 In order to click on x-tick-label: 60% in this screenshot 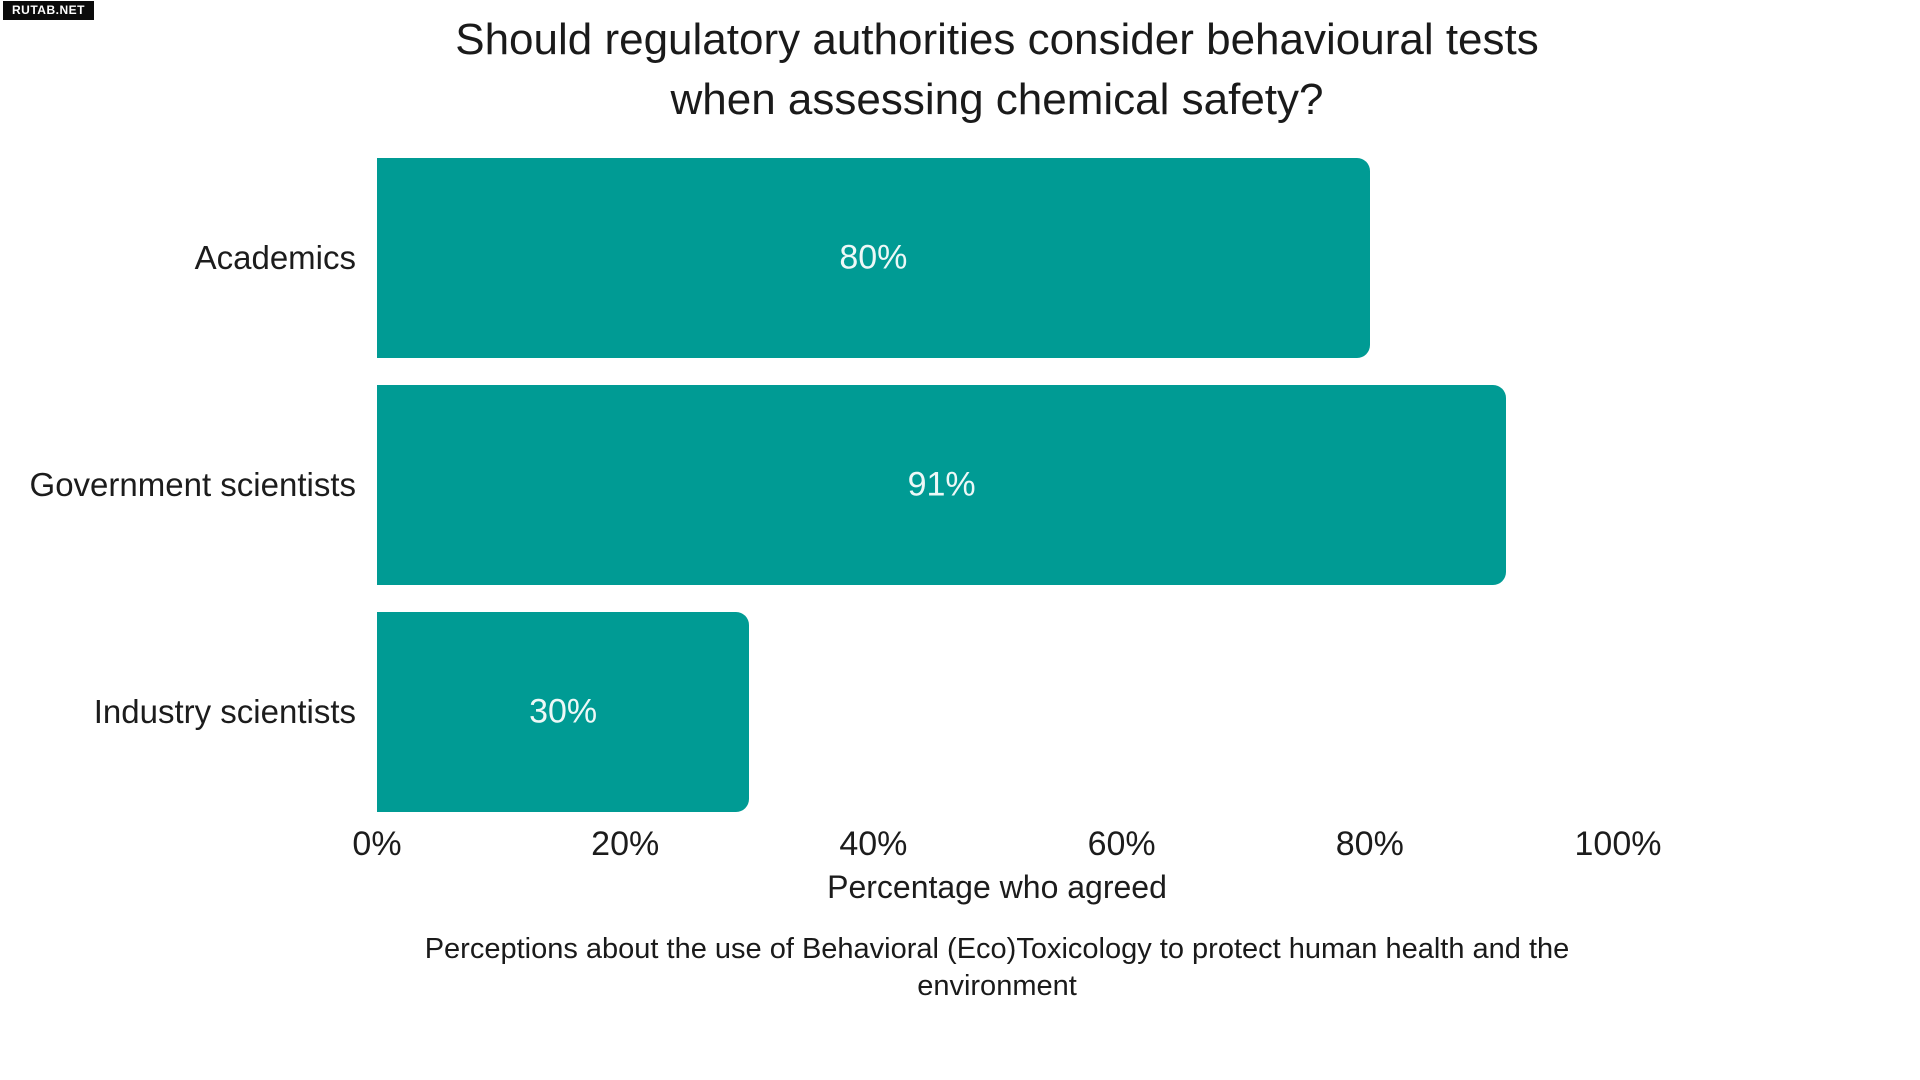, I will do `click(1121, 844)`.